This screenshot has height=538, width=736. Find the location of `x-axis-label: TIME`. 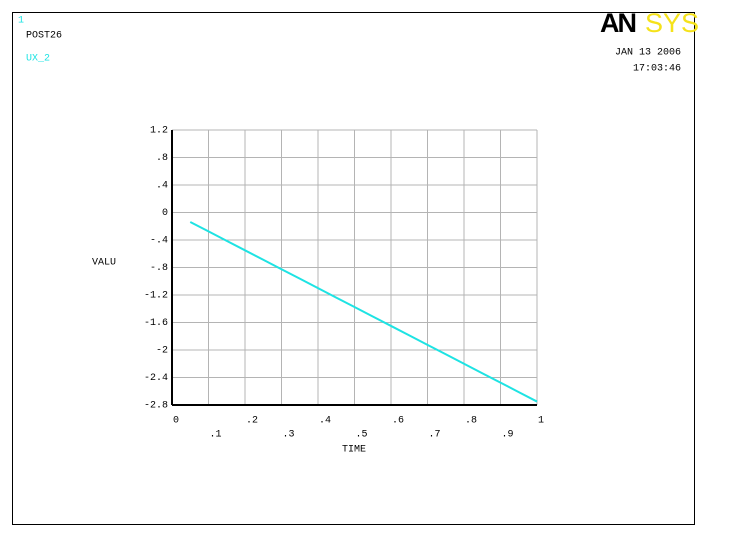

x-axis-label: TIME is located at coordinates (354, 450).